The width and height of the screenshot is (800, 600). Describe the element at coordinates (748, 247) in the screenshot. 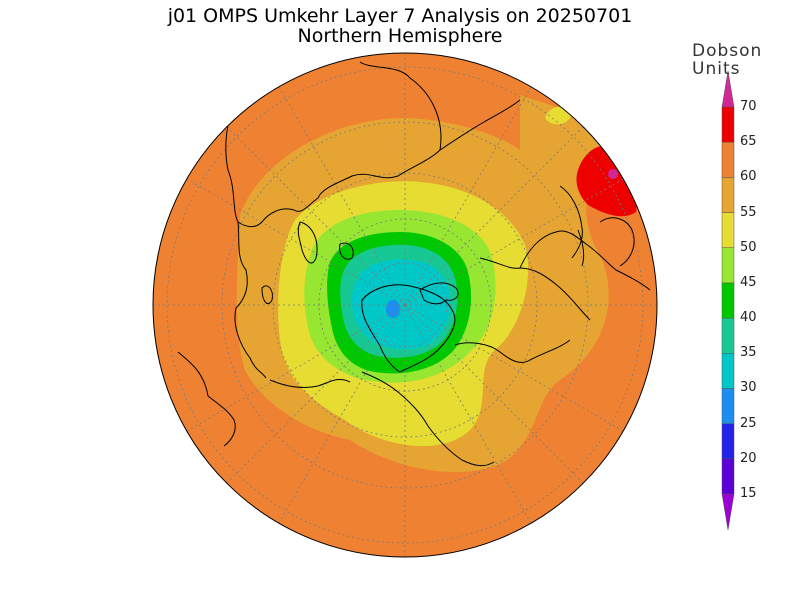

I see `colorbar-tick-label: 50` at that location.